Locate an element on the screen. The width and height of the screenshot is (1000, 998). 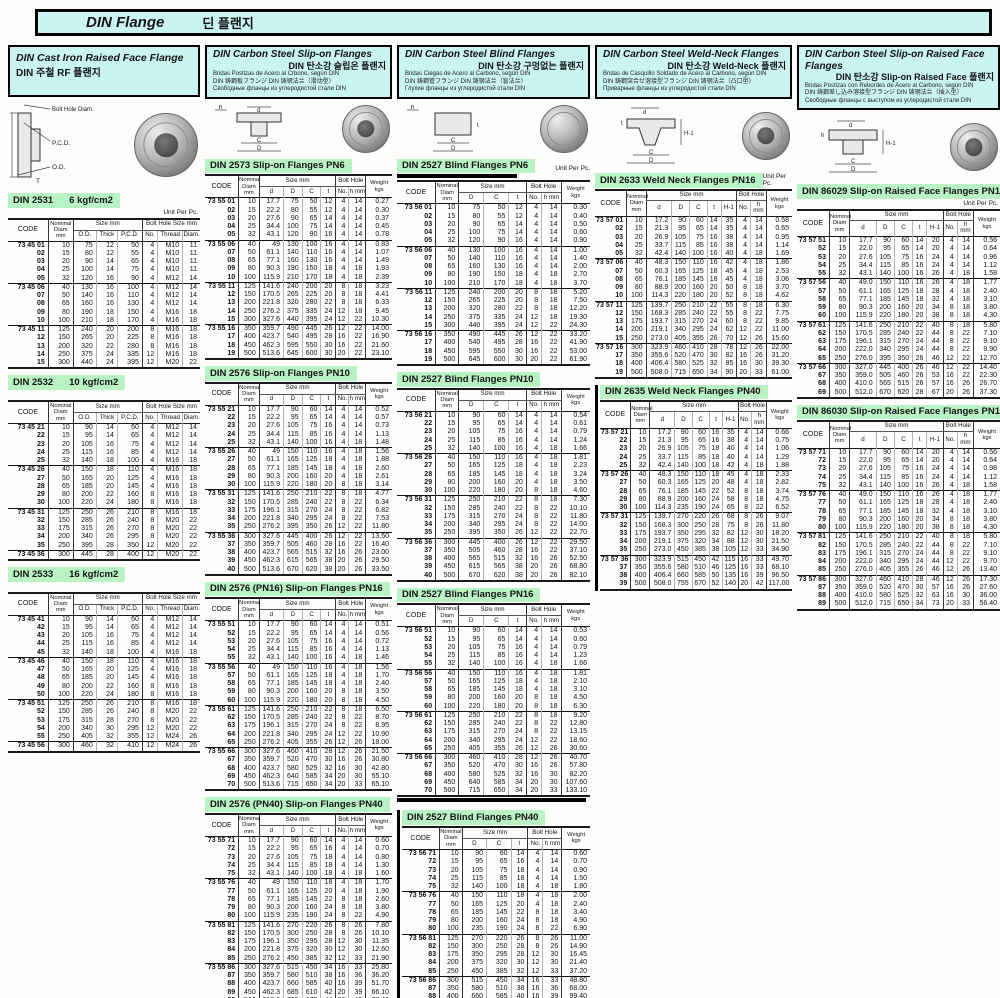
table-row: 34 200 221.8 340 295 24 8 22 7.53 is located at coordinates (298, 519).